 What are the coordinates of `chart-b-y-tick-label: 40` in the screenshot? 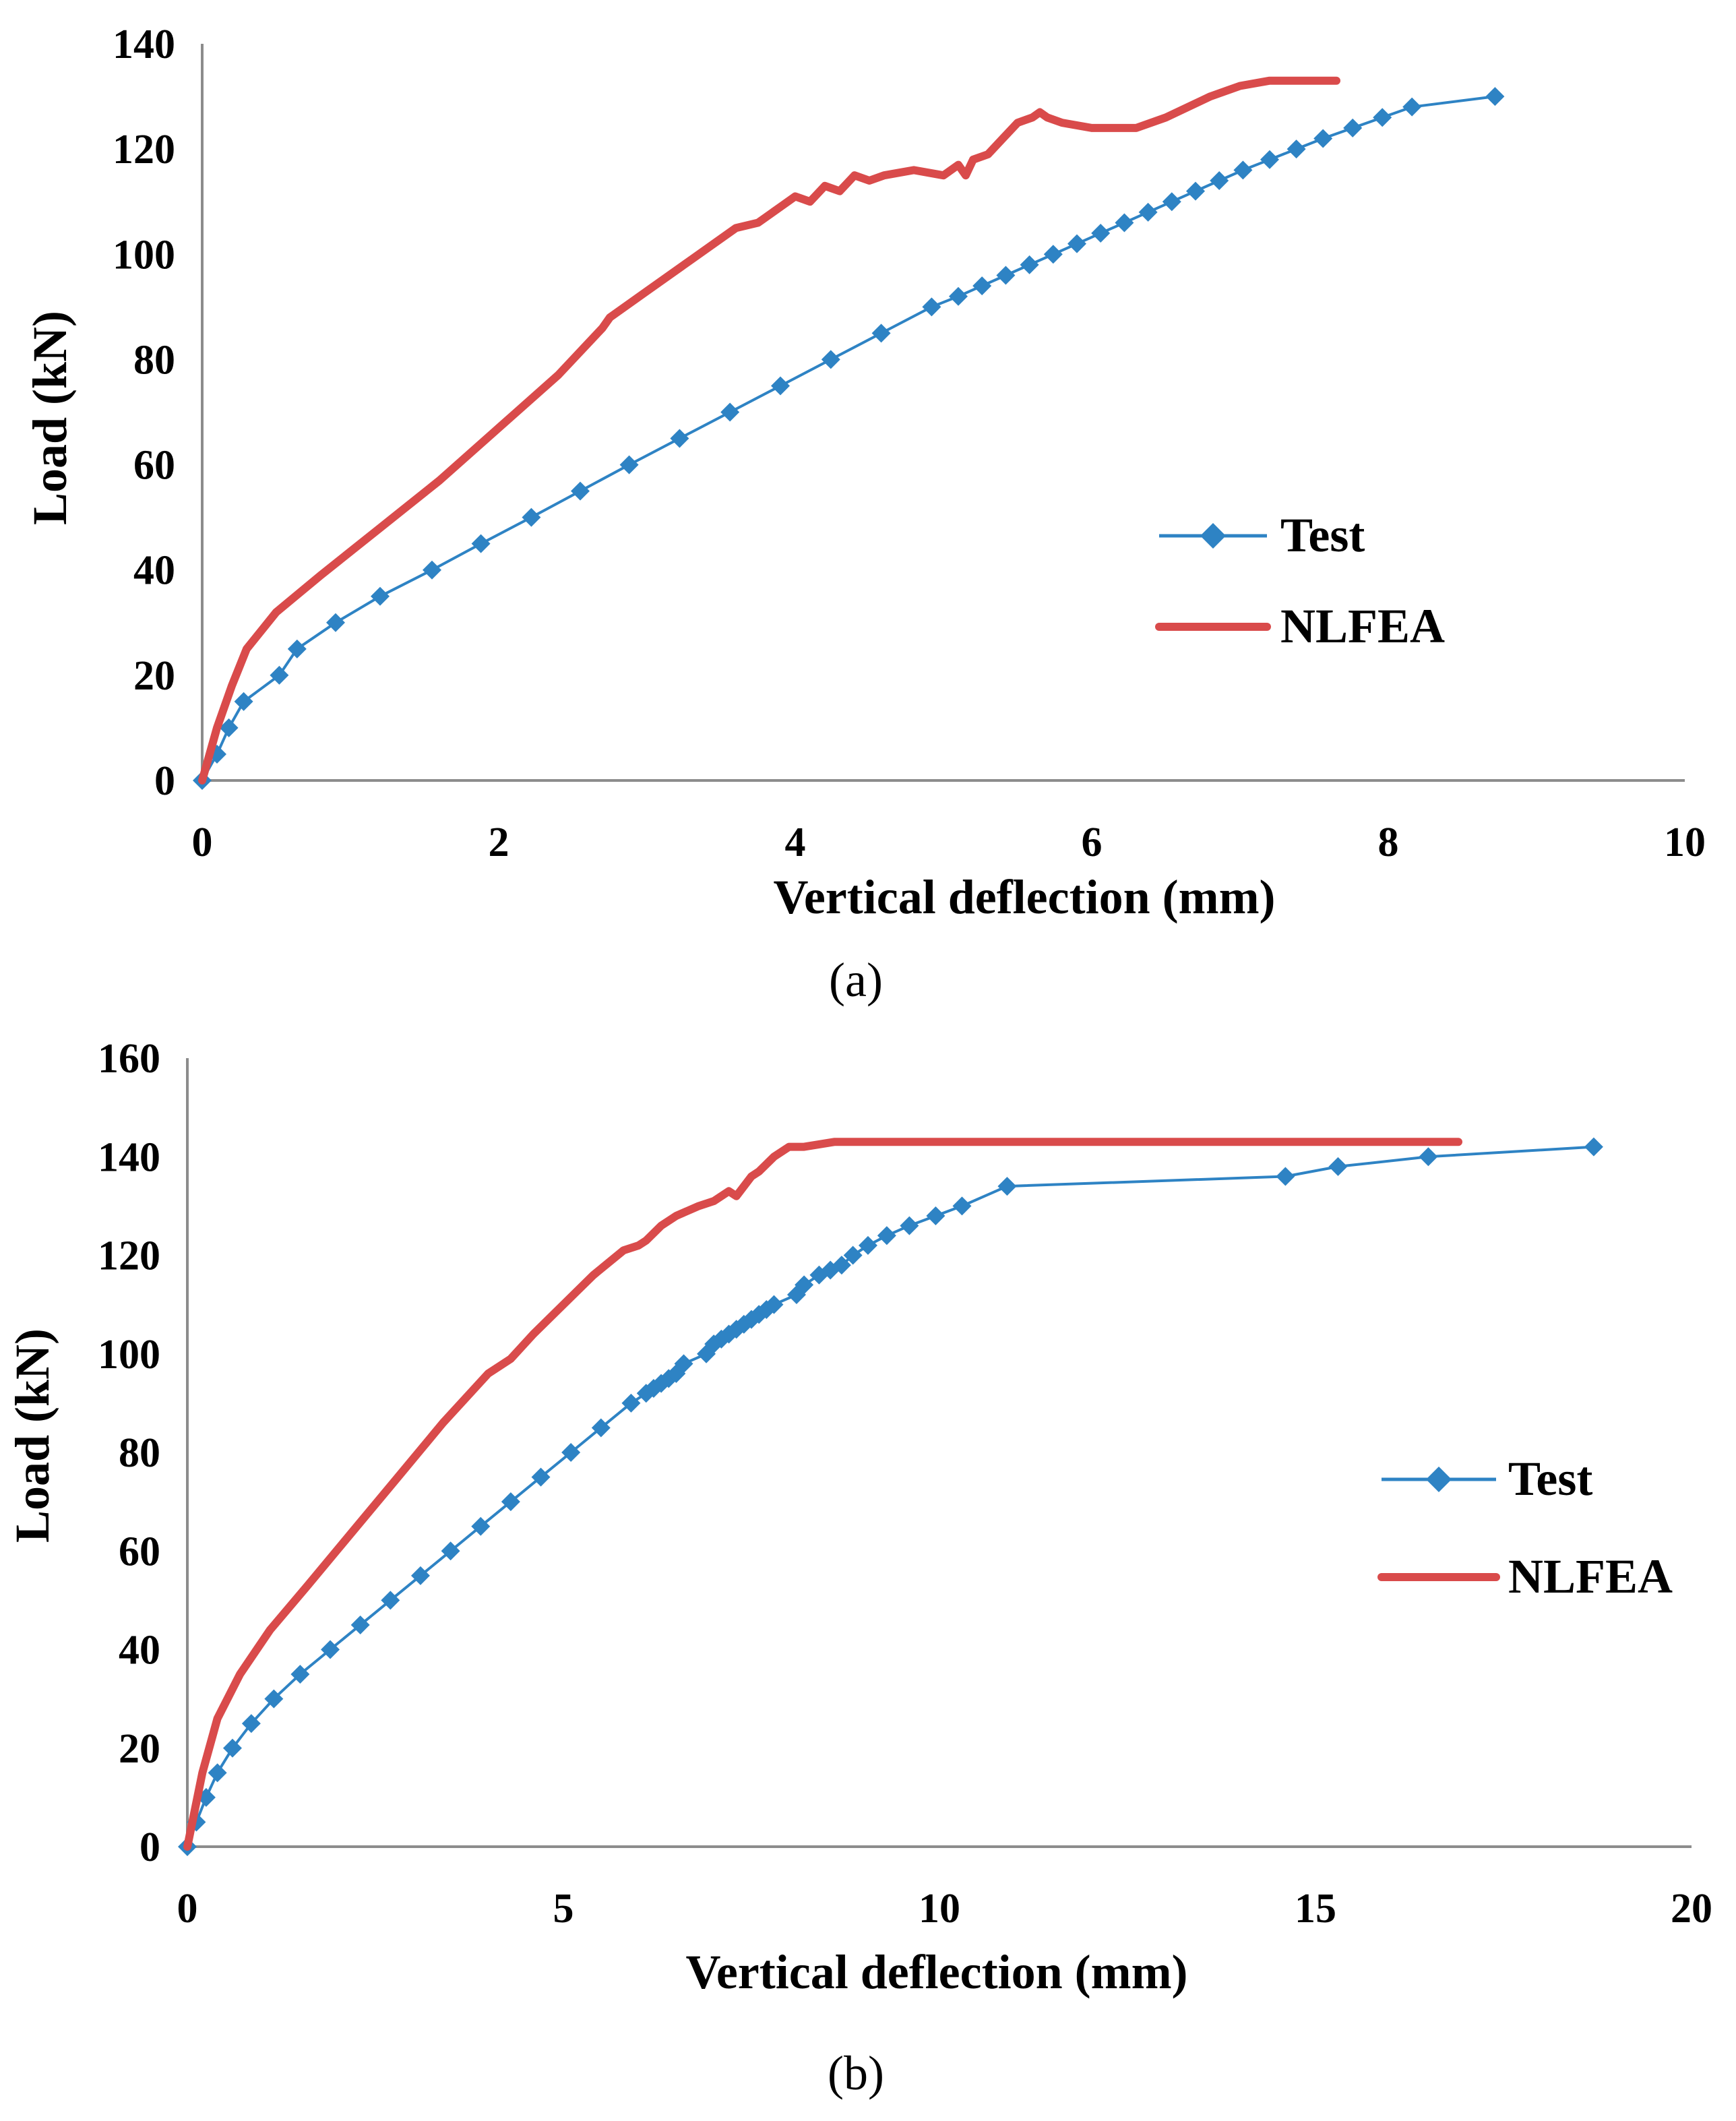 It's located at (139, 1650).